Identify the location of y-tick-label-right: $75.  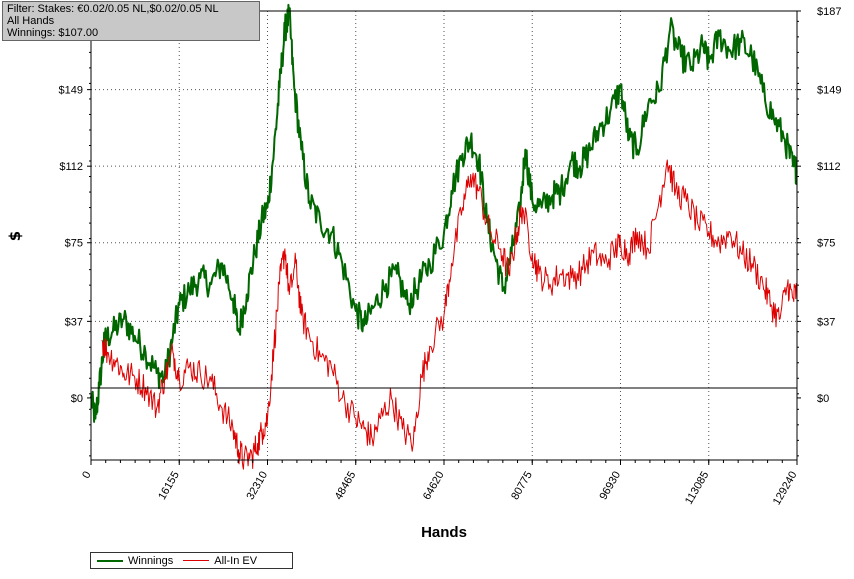
(826, 244).